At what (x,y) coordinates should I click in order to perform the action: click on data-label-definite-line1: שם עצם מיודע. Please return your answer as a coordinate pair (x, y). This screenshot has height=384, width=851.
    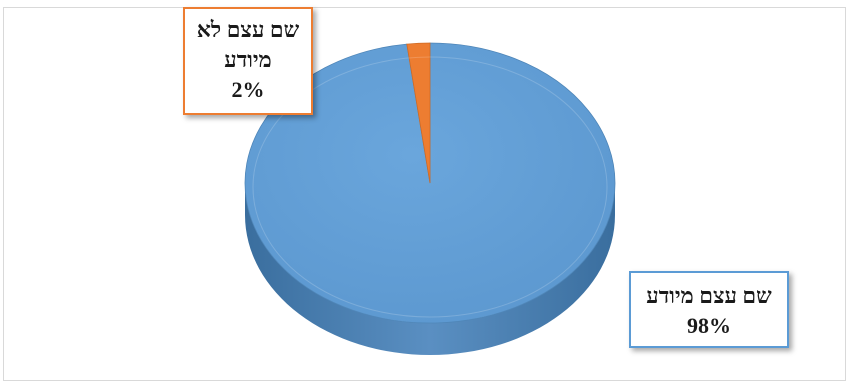
    Looking at the image, I should click on (709, 295).